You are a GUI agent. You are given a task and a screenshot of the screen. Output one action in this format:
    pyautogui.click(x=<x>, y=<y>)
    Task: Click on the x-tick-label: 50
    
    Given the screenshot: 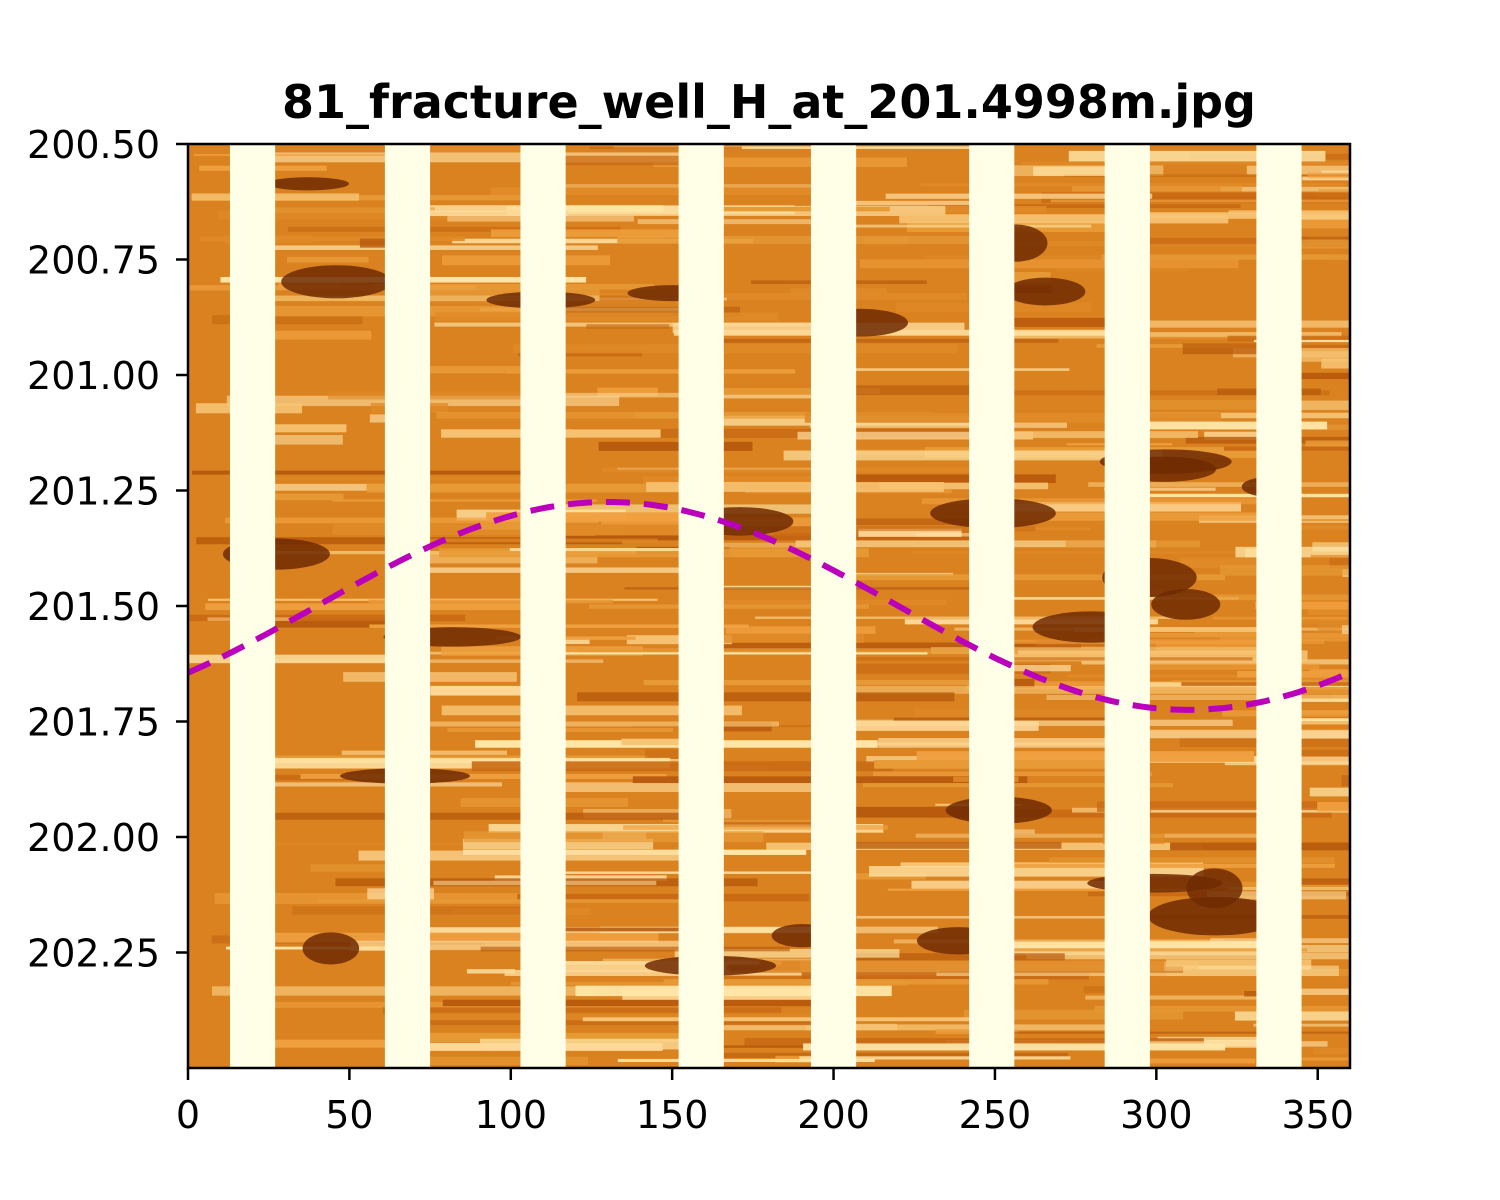 What is the action you would take?
    pyautogui.click(x=349, y=1115)
    